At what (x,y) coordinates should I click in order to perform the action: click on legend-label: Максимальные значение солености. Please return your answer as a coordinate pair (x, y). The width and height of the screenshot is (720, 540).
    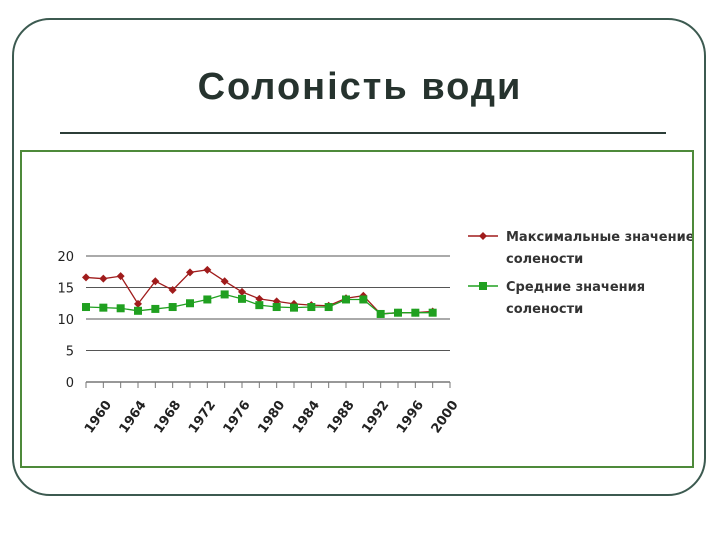
    Looking at the image, I should click on (599, 248).